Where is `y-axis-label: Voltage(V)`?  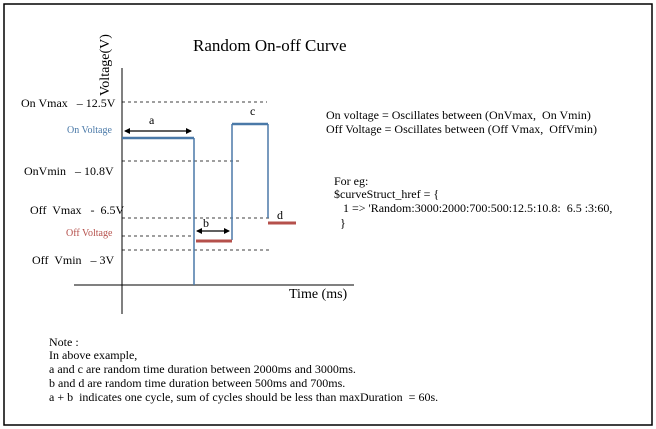 y-axis-label: Voltage(V) is located at coordinates (105, 65).